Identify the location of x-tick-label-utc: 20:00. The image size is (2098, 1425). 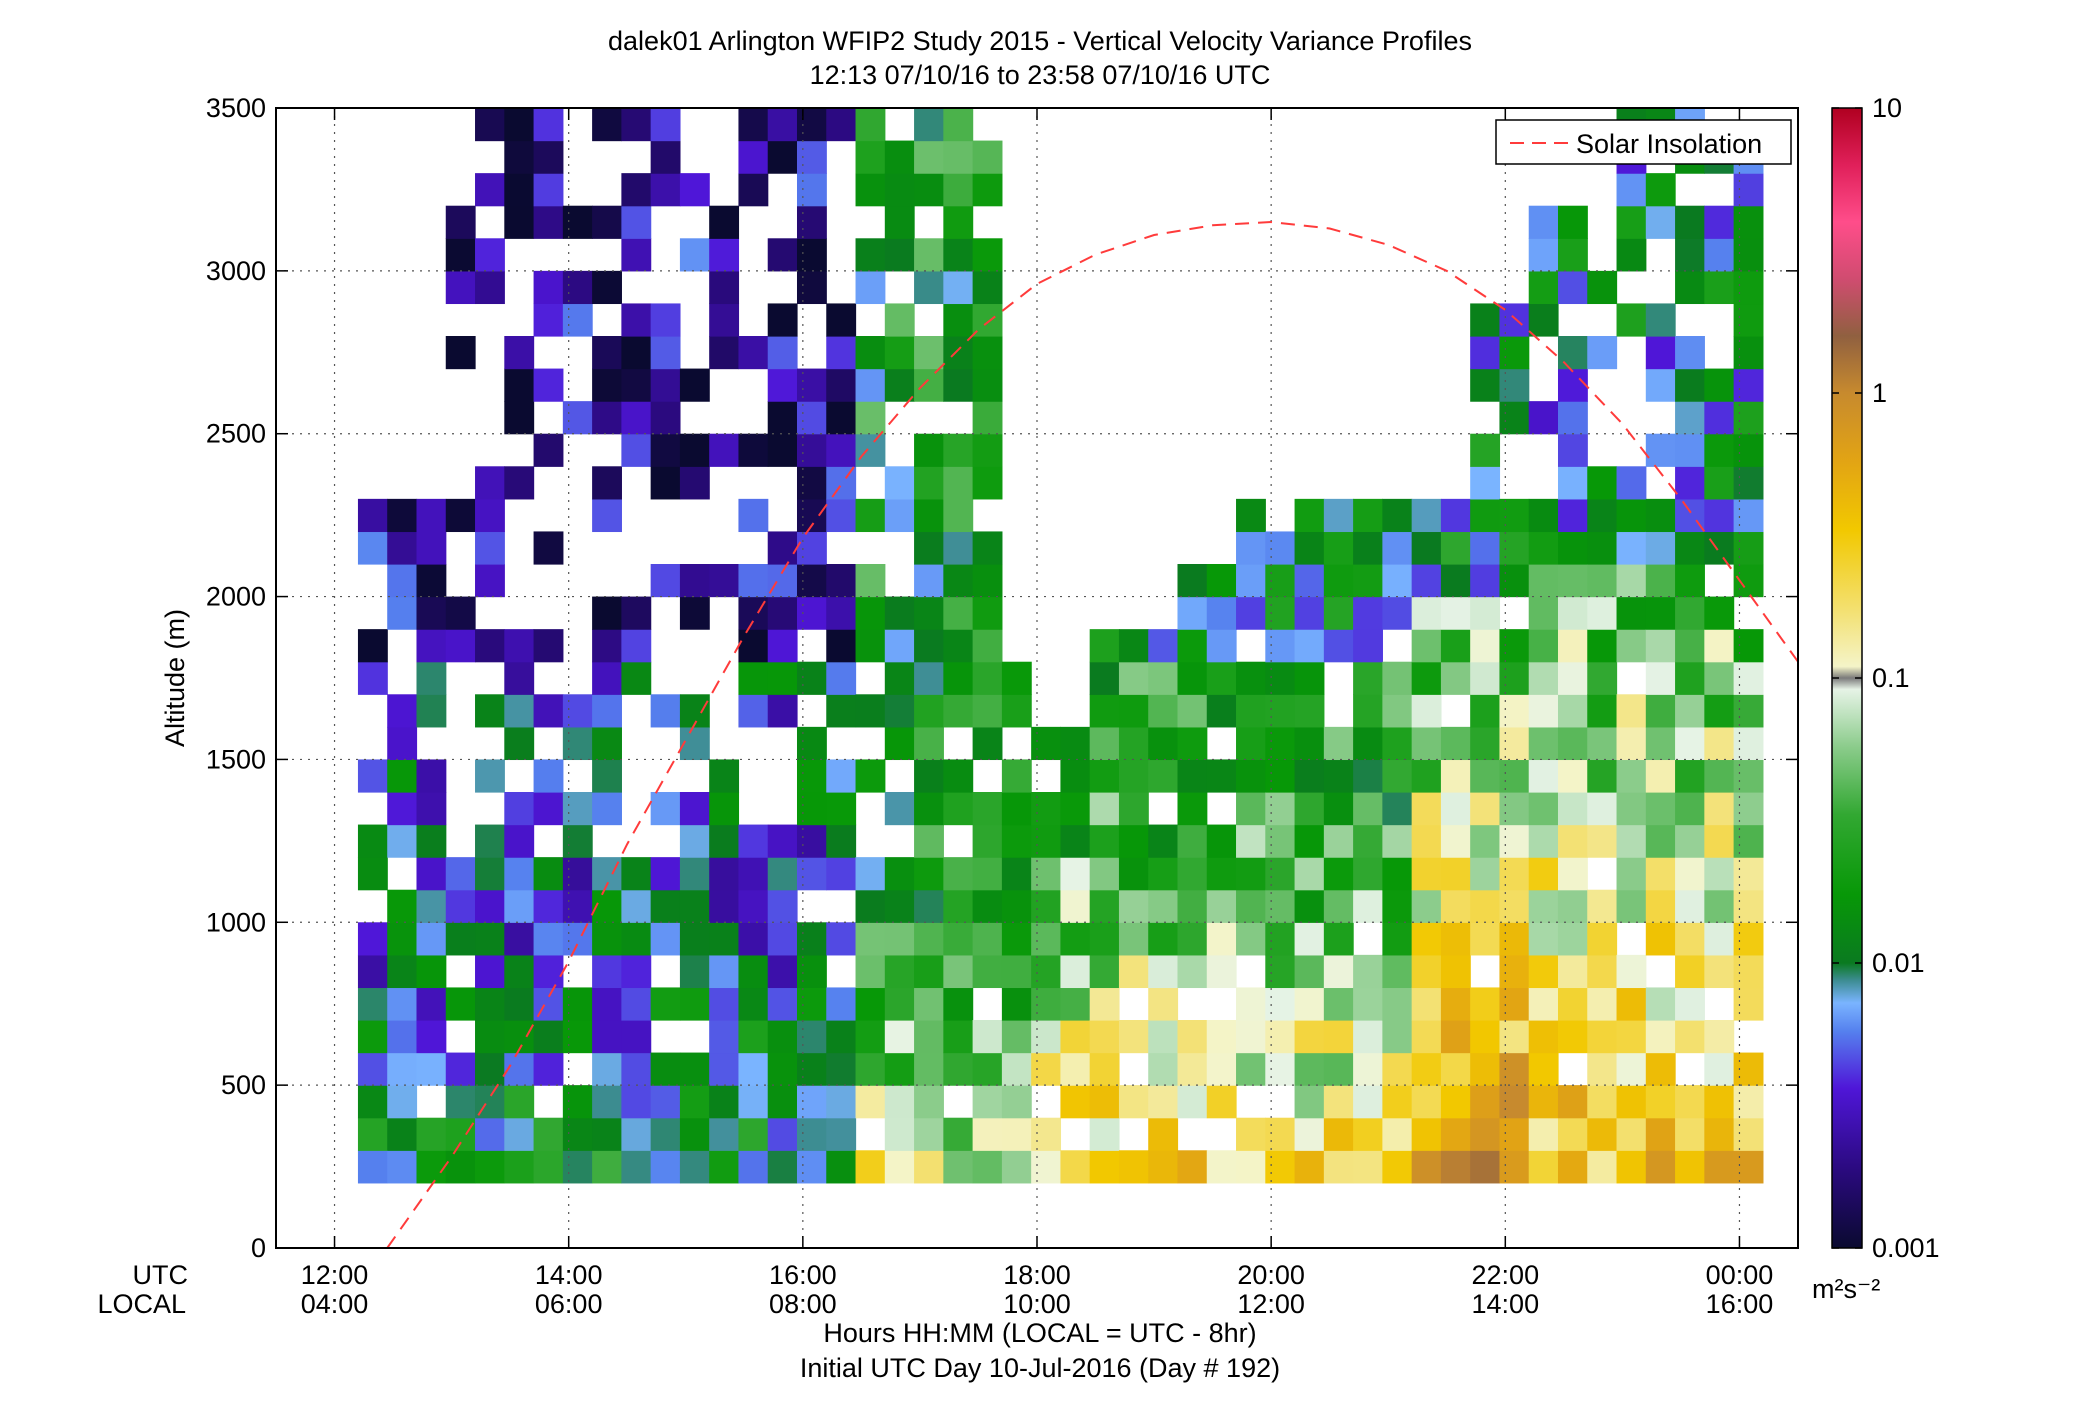
(1271, 1275).